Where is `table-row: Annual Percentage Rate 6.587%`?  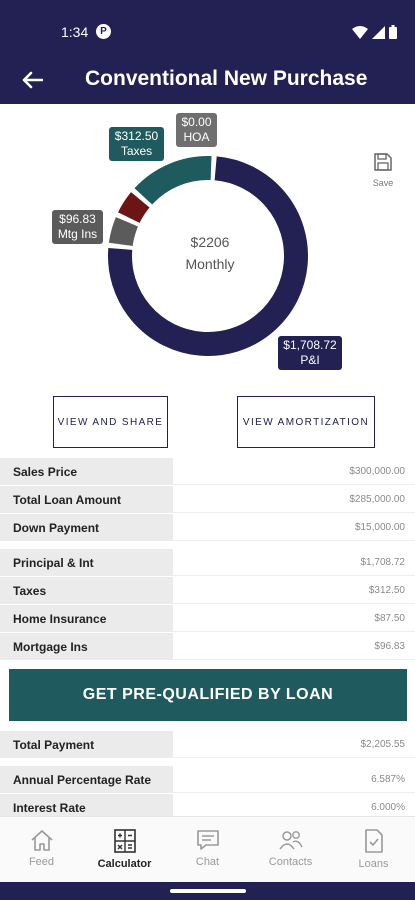 table-row: Annual Percentage Rate 6.587% is located at coordinates (207, 780).